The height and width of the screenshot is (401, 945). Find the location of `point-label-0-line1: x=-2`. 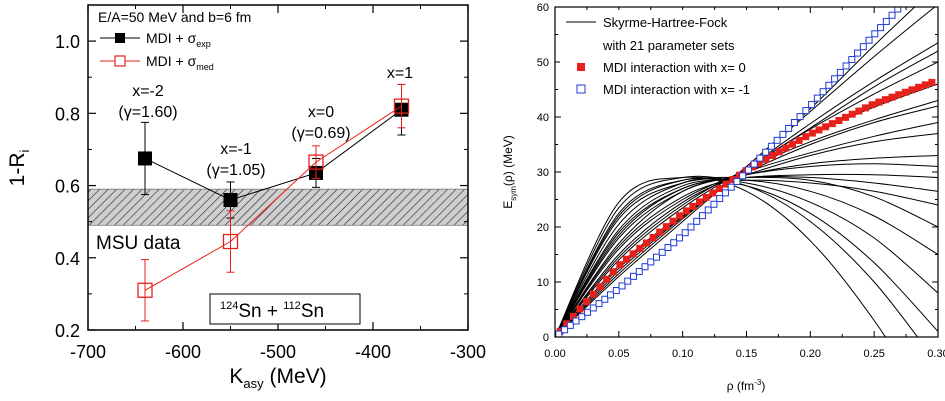

point-label-0-line1: x=-2 is located at coordinates (148, 91).